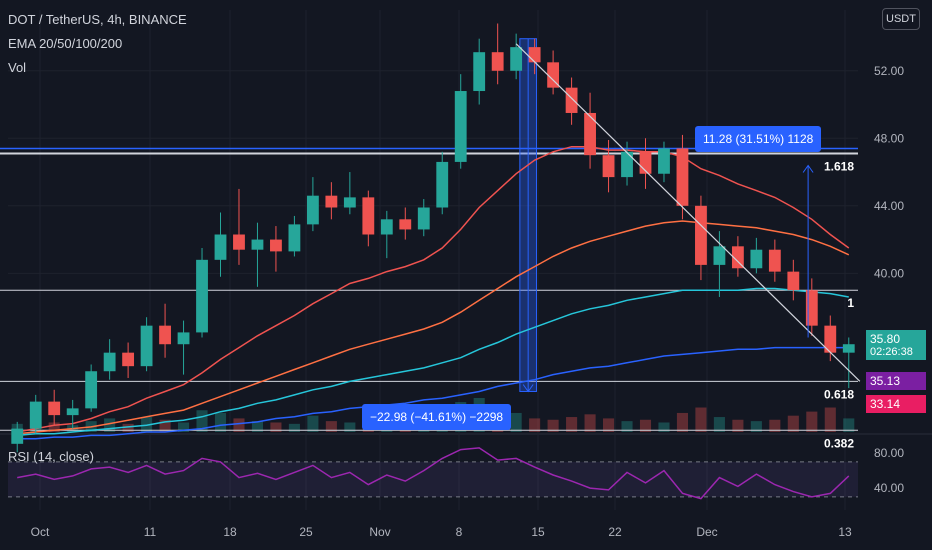 Image resolution: width=932 pixels, height=550 pixels. Describe the element at coordinates (845, 532) in the screenshot. I see `x-tick-label: 13` at that location.